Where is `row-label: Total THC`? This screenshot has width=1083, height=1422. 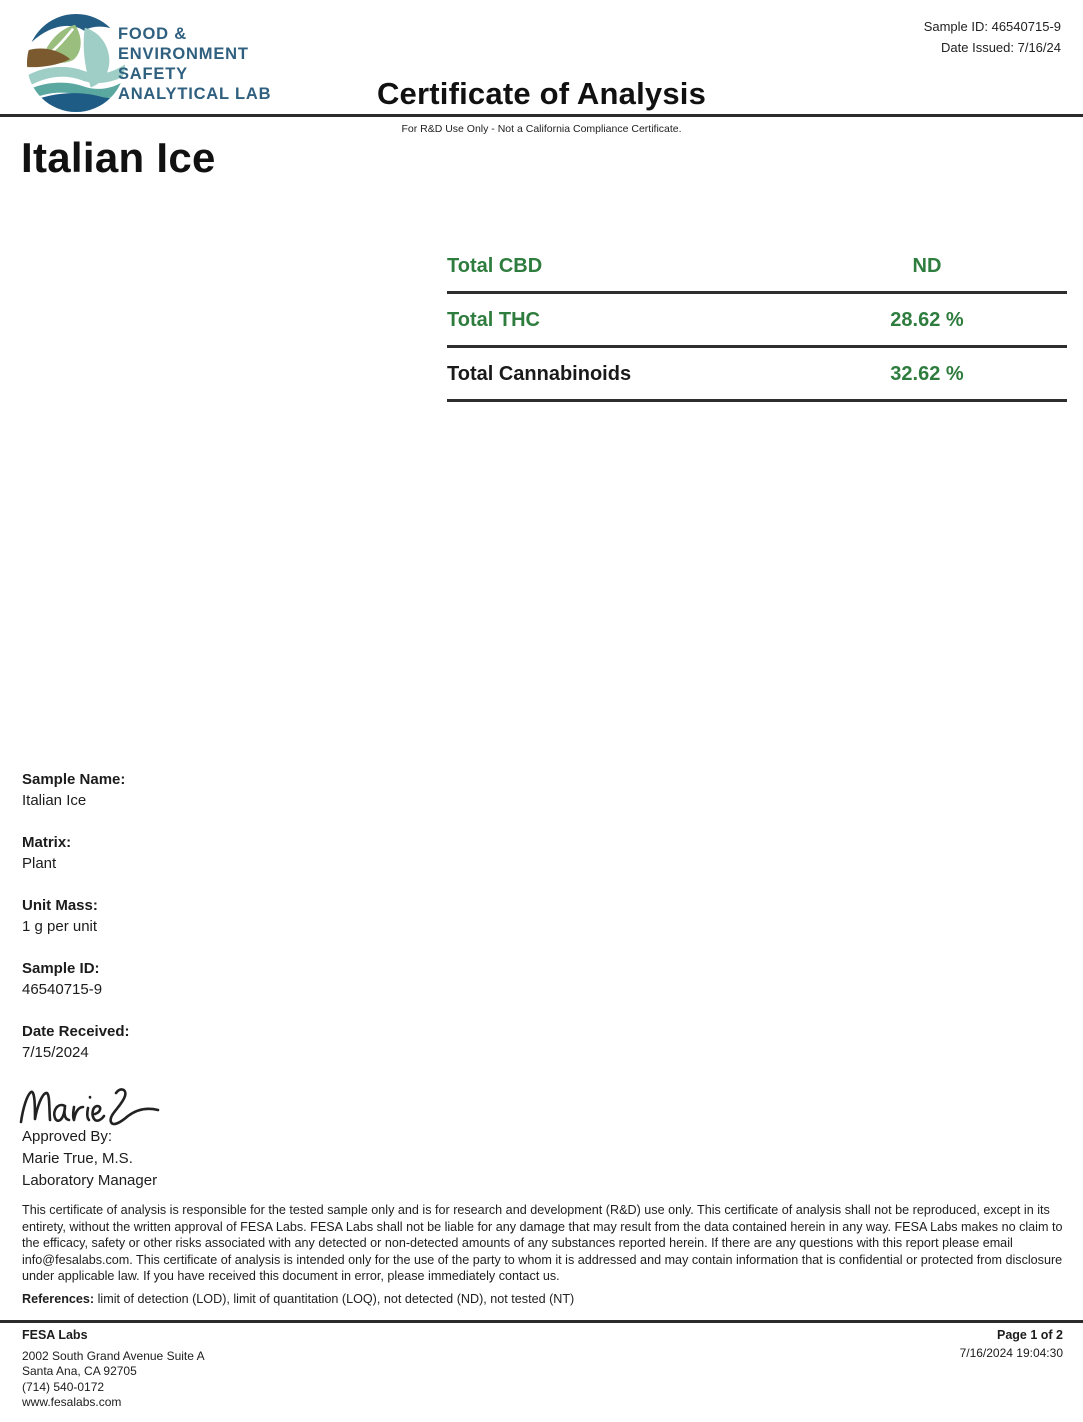 row-label: Total THC is located at coordinates (493, 320).